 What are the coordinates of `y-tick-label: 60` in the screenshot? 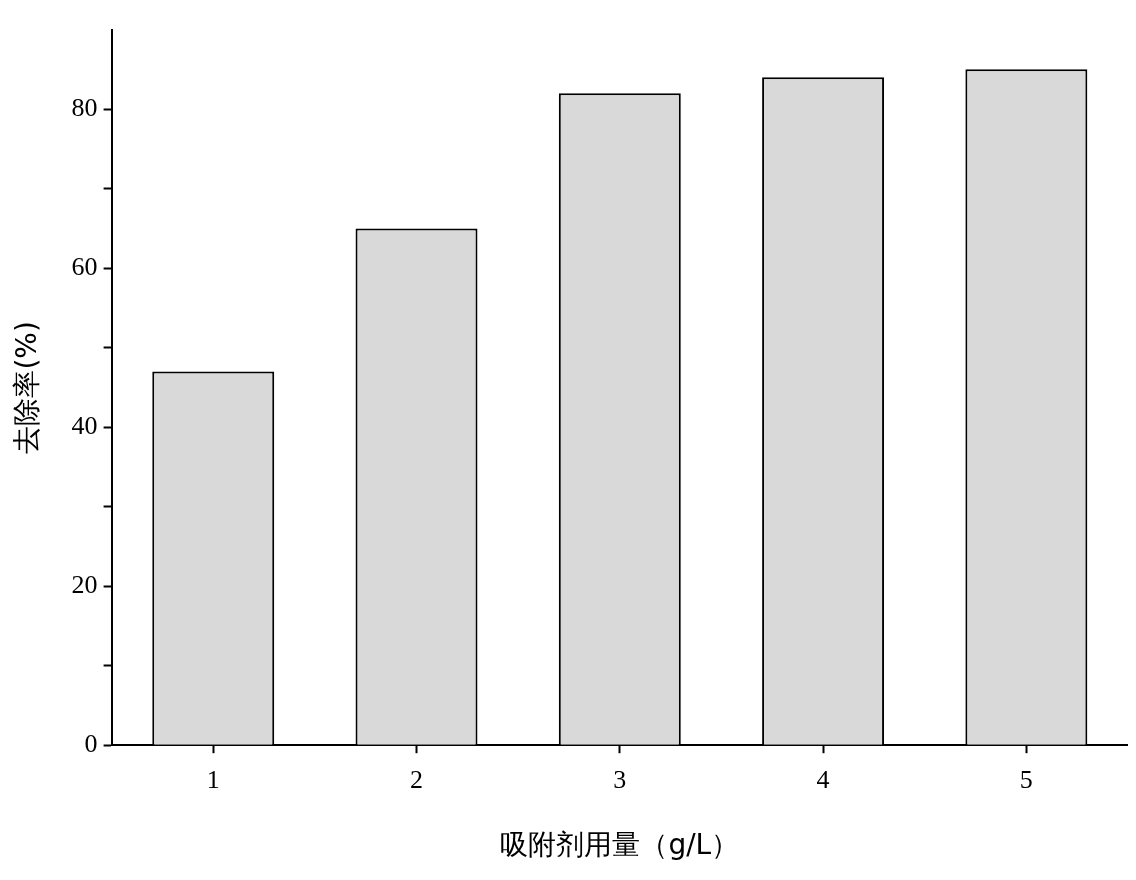 It's located at (84, 266).